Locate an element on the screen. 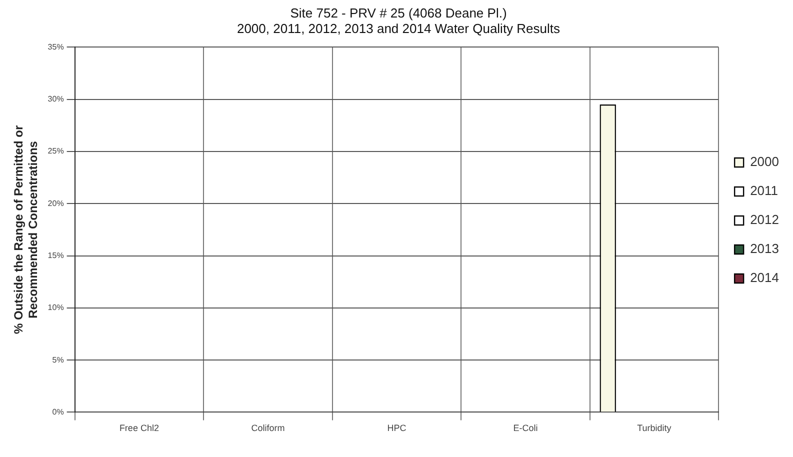 The image size is (793, 457). text: 2000, 2011, 2012, 2013 and 2014 Water Quality Results is located at coordinates (398, 28).